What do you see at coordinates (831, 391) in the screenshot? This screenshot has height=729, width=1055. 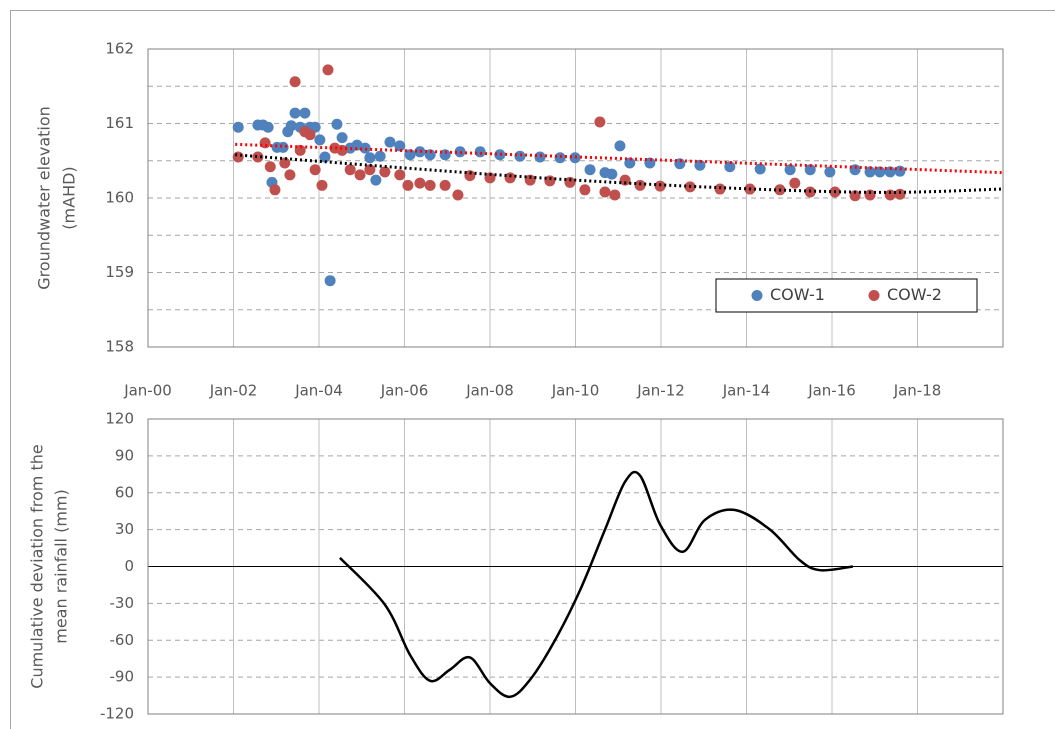 I see `x-tick-label: Jan-16` at bounding box center [831, 391].